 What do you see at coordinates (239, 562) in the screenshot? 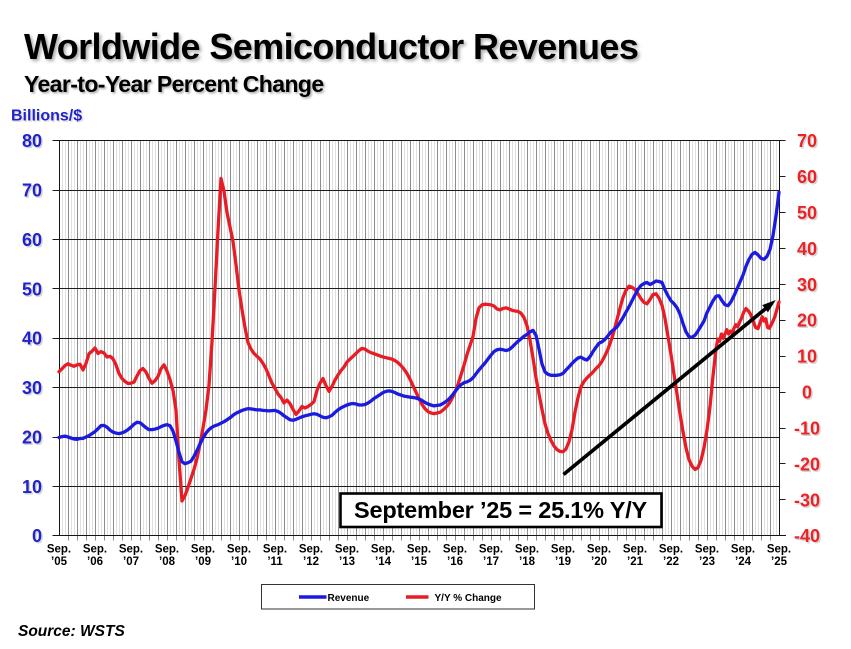
I see `svg-text: ’10` at bounding box center [239, 562].